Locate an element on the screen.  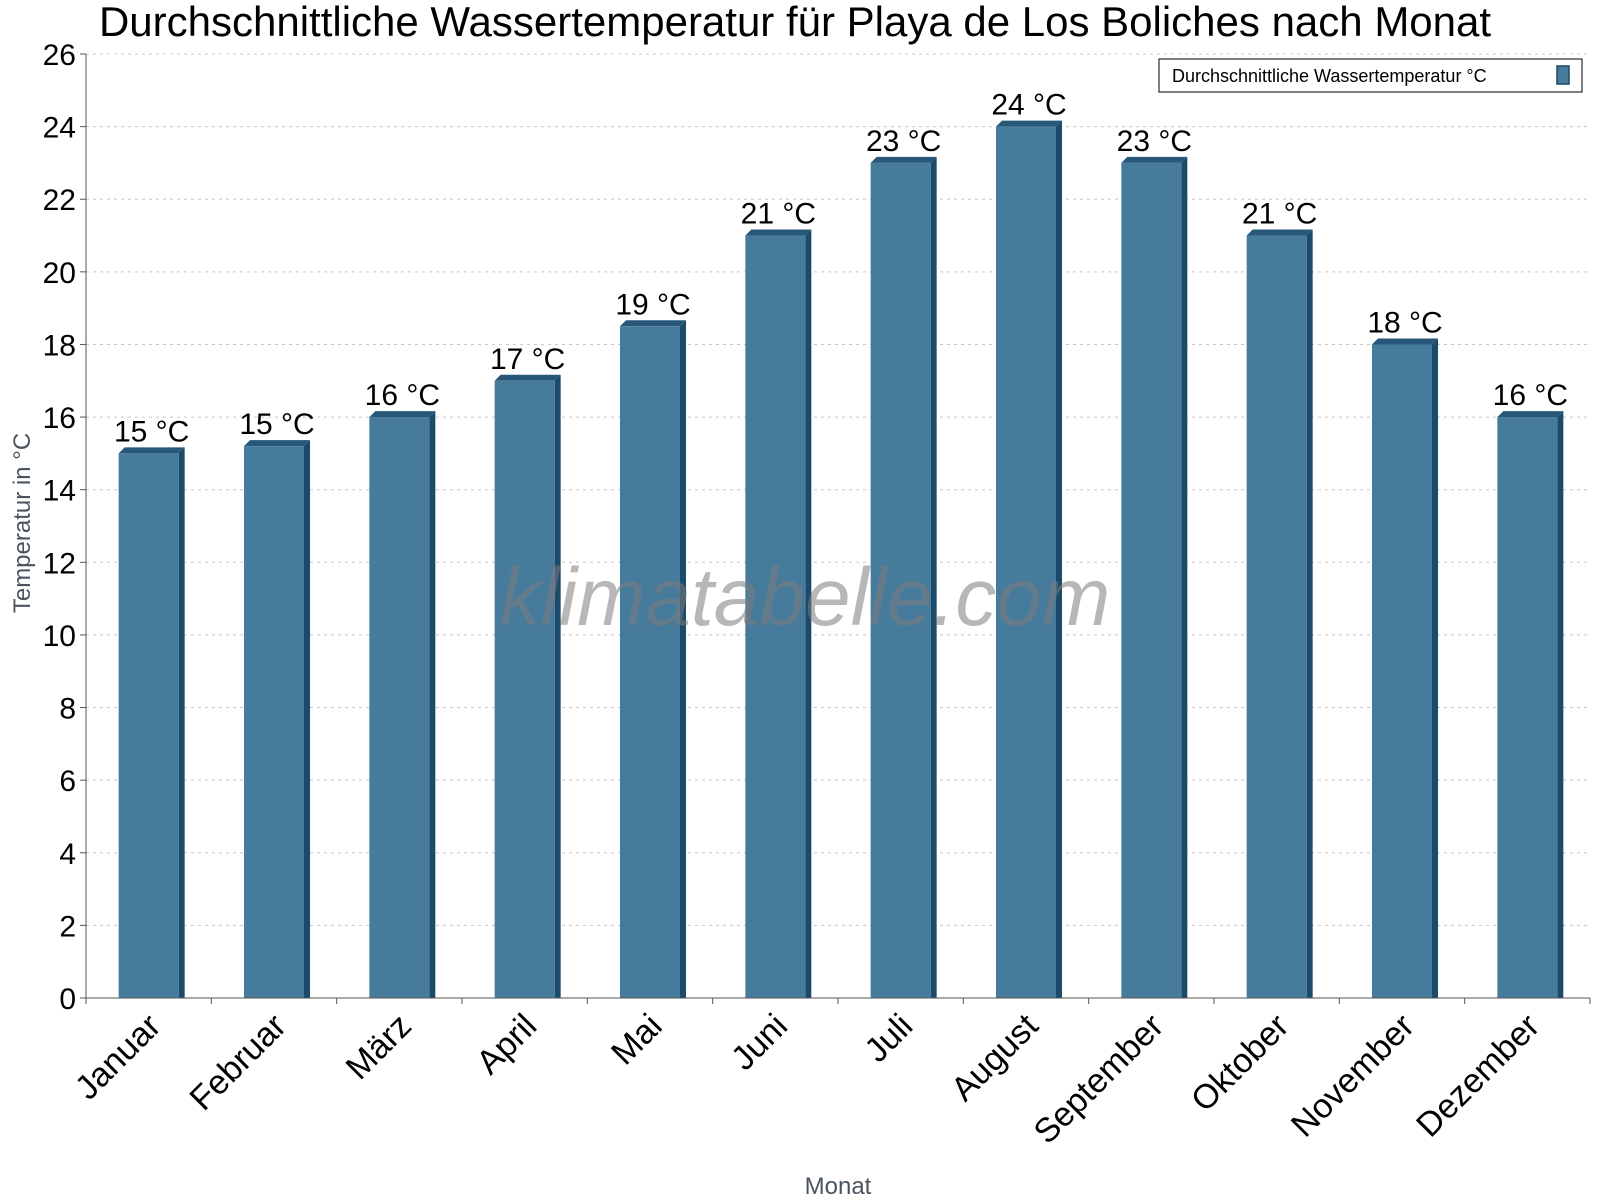
x-tick-label: März is located at coordinates (379, 1047).